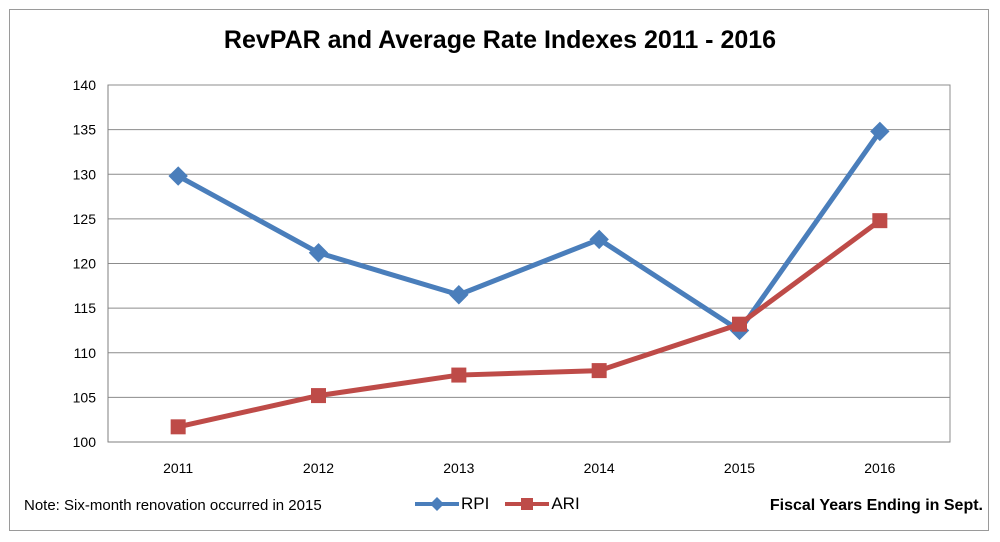 This screenshot has width=1000, height=542. Describe the element at coordinates (599, 371) in the screenshot. I see `data-point-ari-2014` at that location.